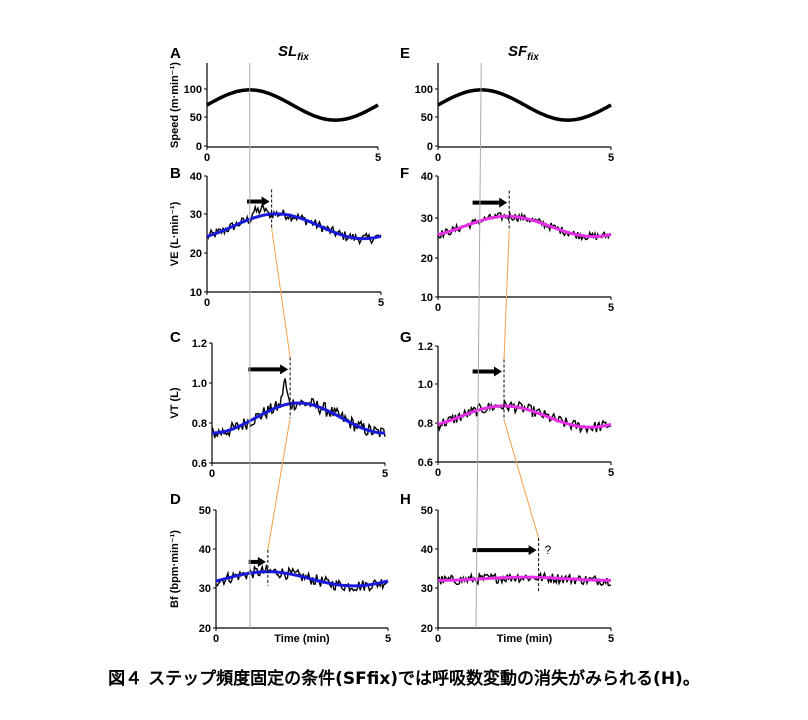 Image resolution: width=808 pixels, height=720 pixels. I want to click on phase-arrowhead-B, so click(265, 201).